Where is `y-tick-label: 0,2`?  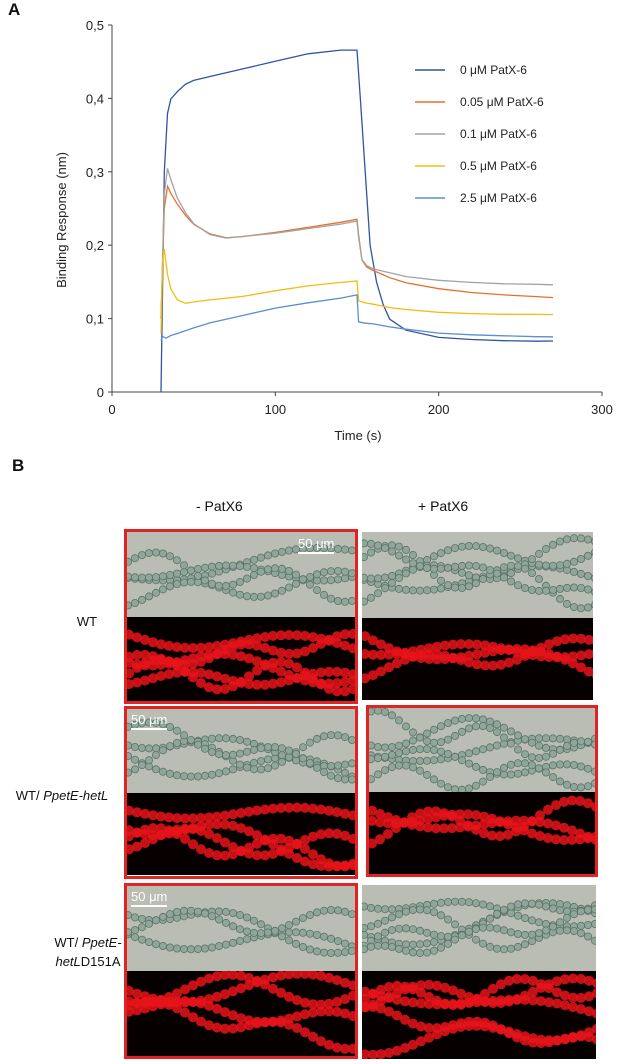
y-tick-label: 0,2 is located at coordinates (95, 245).